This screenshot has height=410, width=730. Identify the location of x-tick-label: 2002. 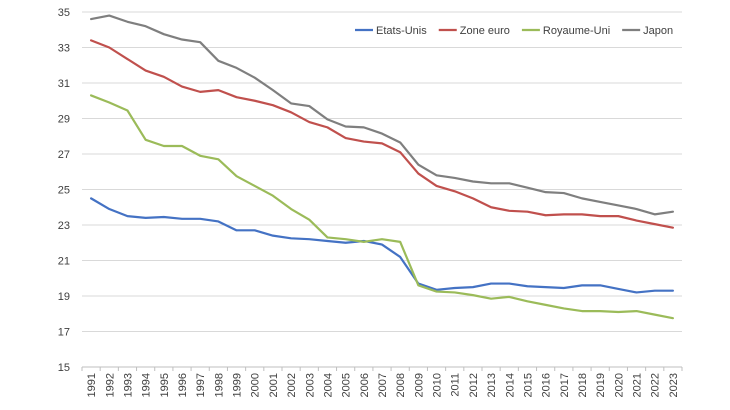
(292, 385).